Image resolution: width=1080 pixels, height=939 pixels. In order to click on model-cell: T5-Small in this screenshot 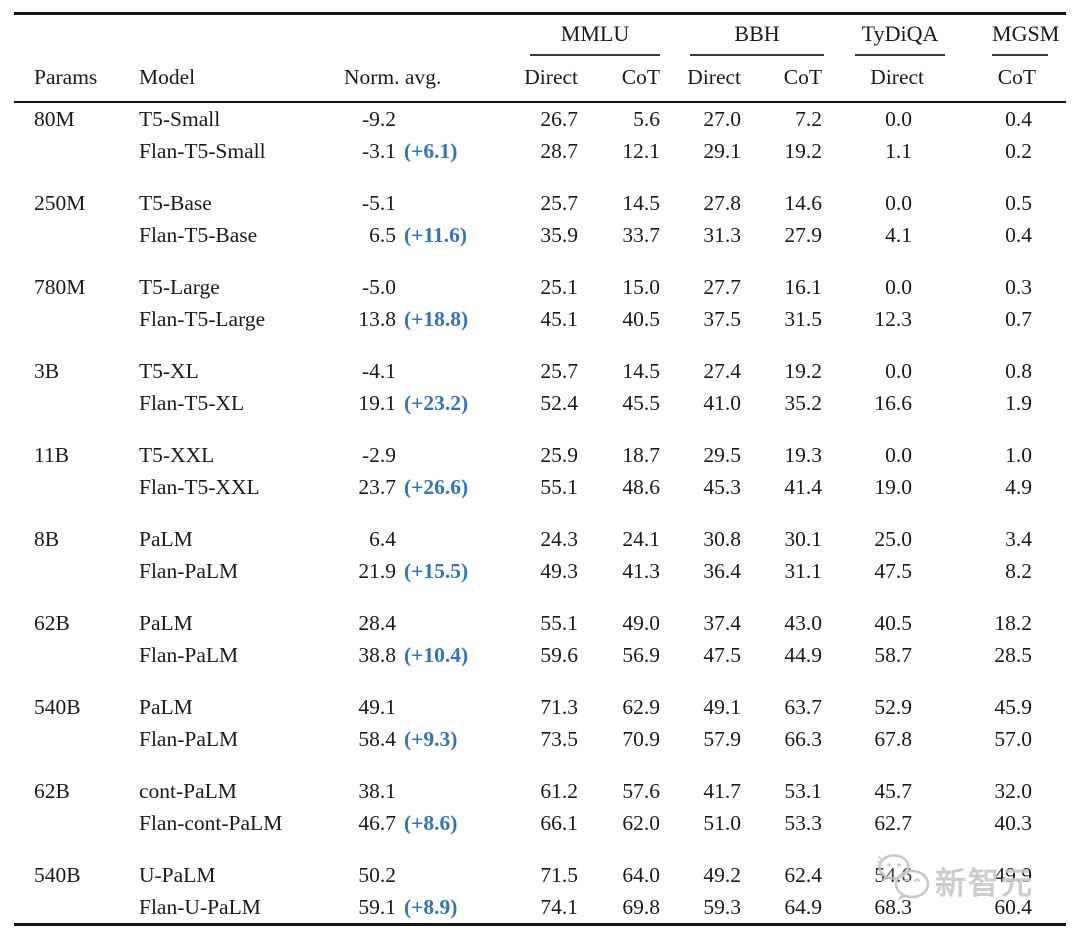, I will do `click(180, 119)`.